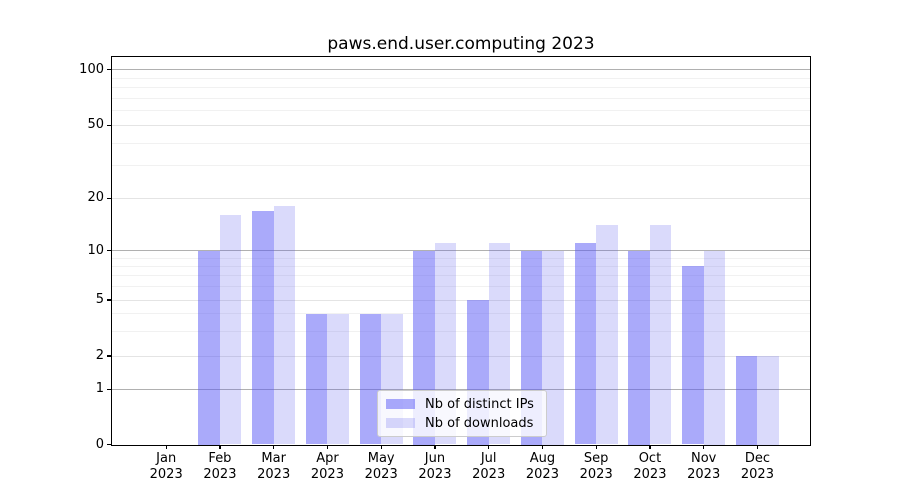  I want to click on x-tick-label-dec: Dec 2023, so click(757, 466).